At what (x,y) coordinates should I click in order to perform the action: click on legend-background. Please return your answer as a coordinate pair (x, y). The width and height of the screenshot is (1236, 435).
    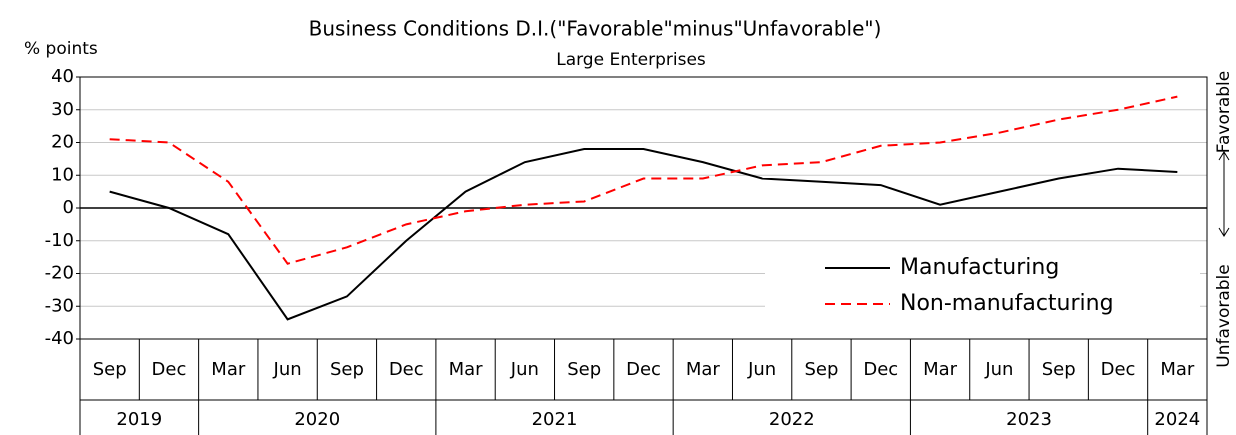
    Looking at the image, I should click on (982, 285).